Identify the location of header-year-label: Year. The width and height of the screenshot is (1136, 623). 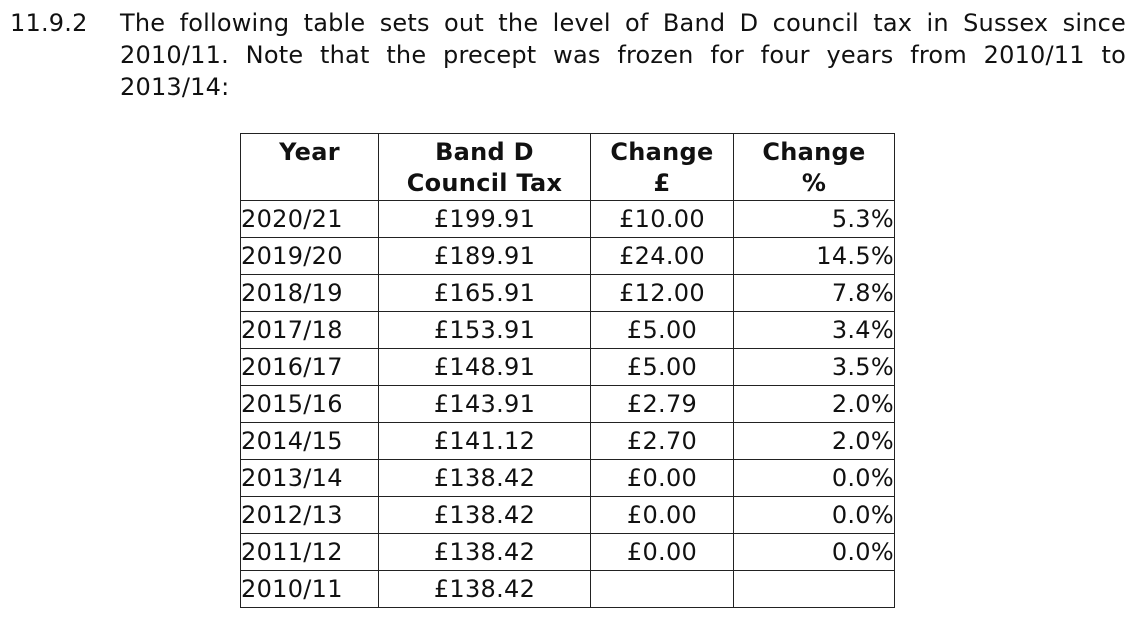
(309, 152).